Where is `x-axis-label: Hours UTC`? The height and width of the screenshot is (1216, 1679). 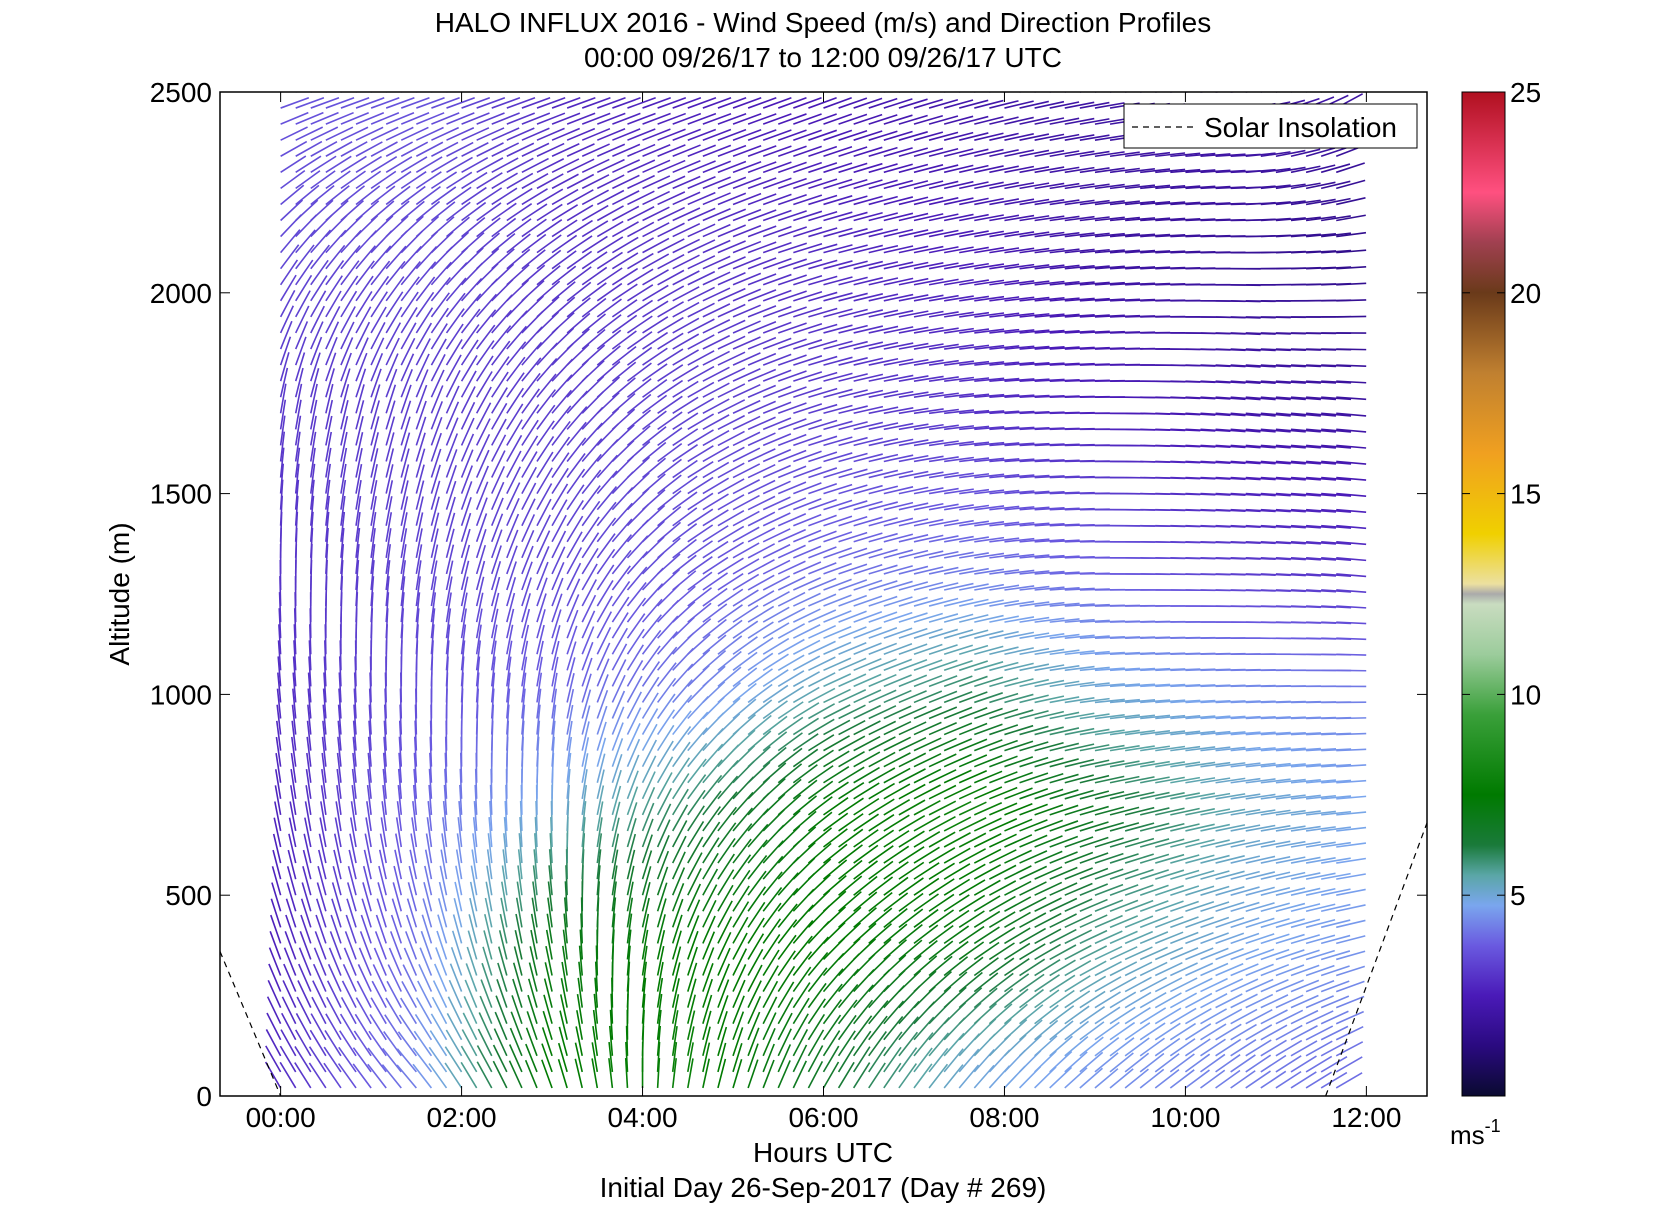 x-axis-label: Hours UTC is located at coordinates (823, 1152).